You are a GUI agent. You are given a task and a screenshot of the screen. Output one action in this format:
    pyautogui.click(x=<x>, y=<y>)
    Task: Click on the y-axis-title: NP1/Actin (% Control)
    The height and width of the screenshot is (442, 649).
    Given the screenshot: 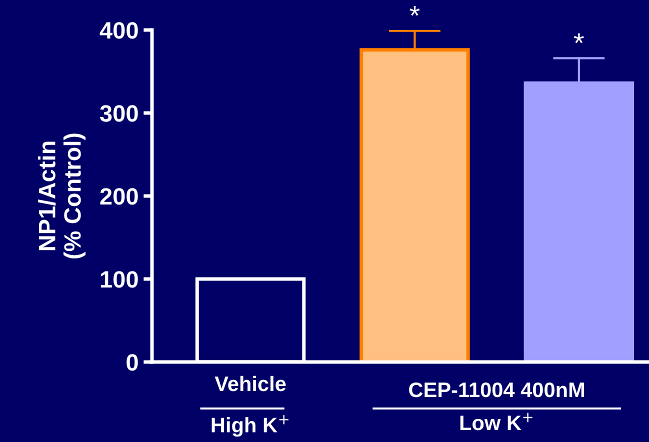 What is the action you would take?
    pyautogui.click(x=62, y=196)
    